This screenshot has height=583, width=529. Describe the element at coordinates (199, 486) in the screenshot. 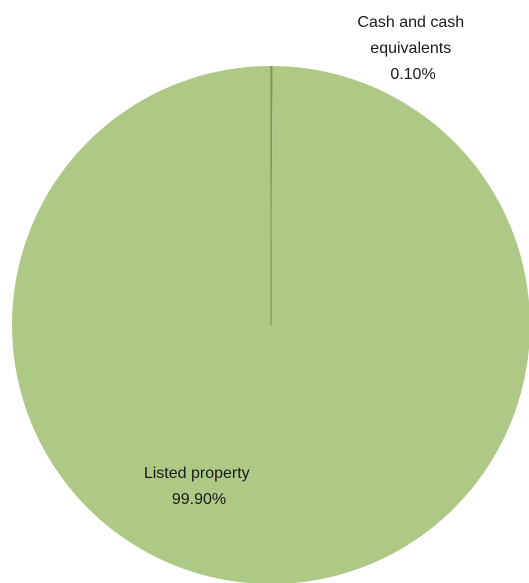

I see `slice-label-listed-property: Listed property 99.90%` at that location.